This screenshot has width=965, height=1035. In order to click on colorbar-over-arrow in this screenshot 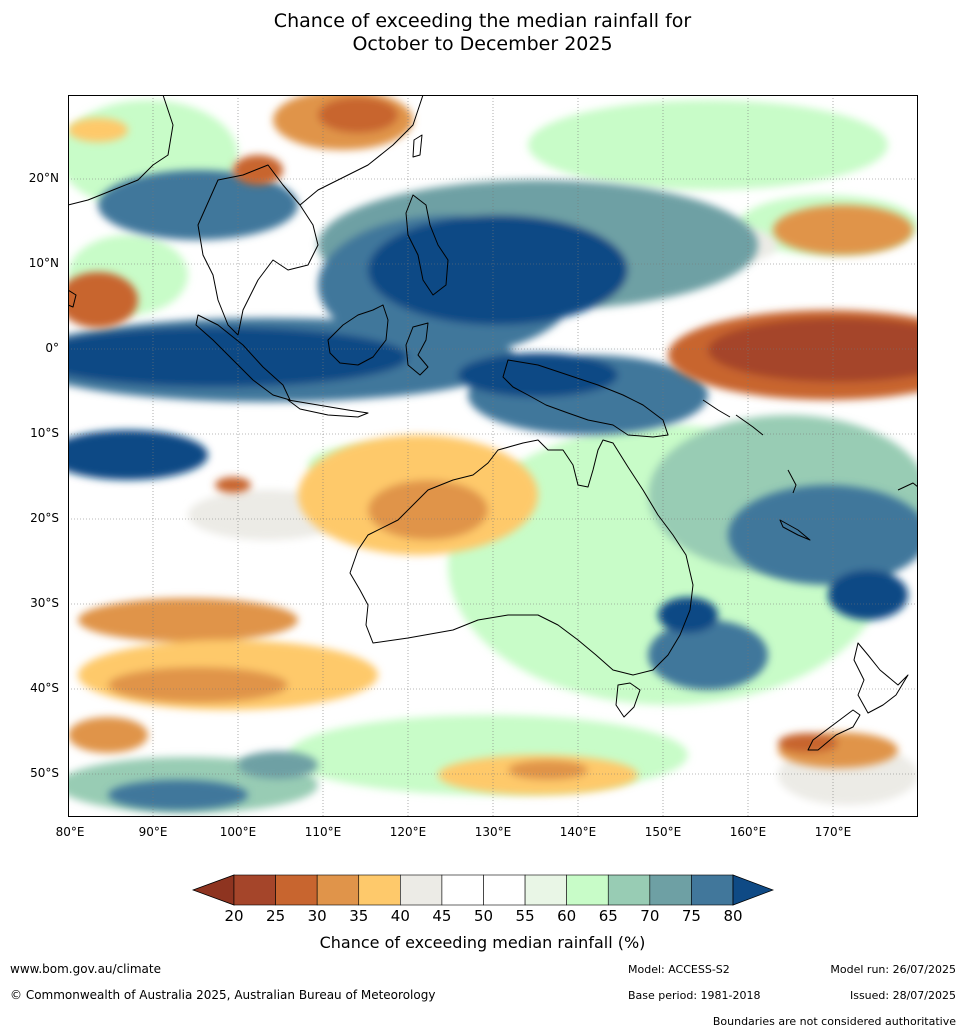, I will do `click(753, 890)`.